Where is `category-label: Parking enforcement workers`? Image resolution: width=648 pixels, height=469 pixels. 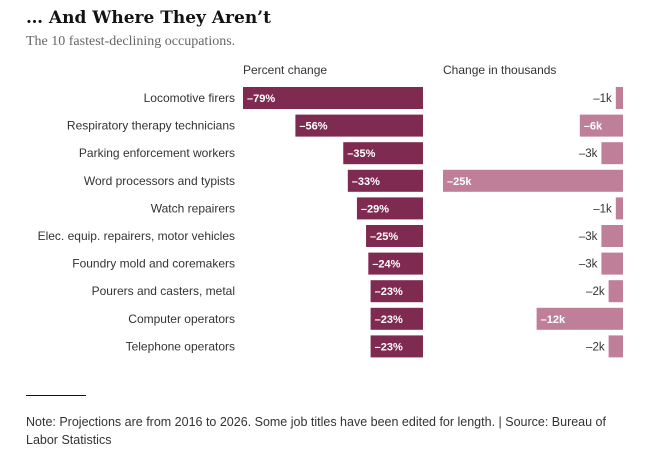 category-label: Parking enforcement workers is located at coordinates (157, 153).